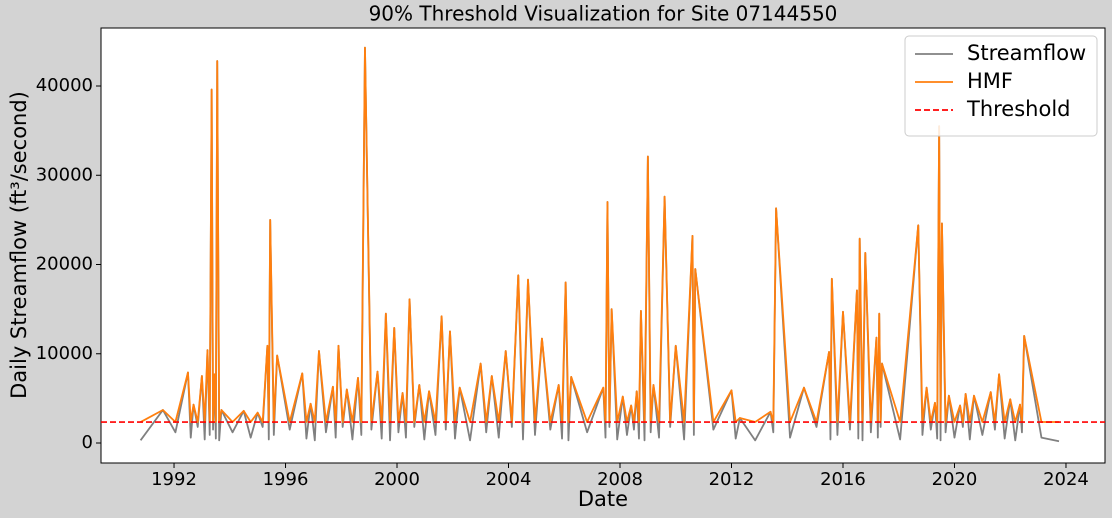  I want to click on y-tick-label: 0, so click(87, 442).